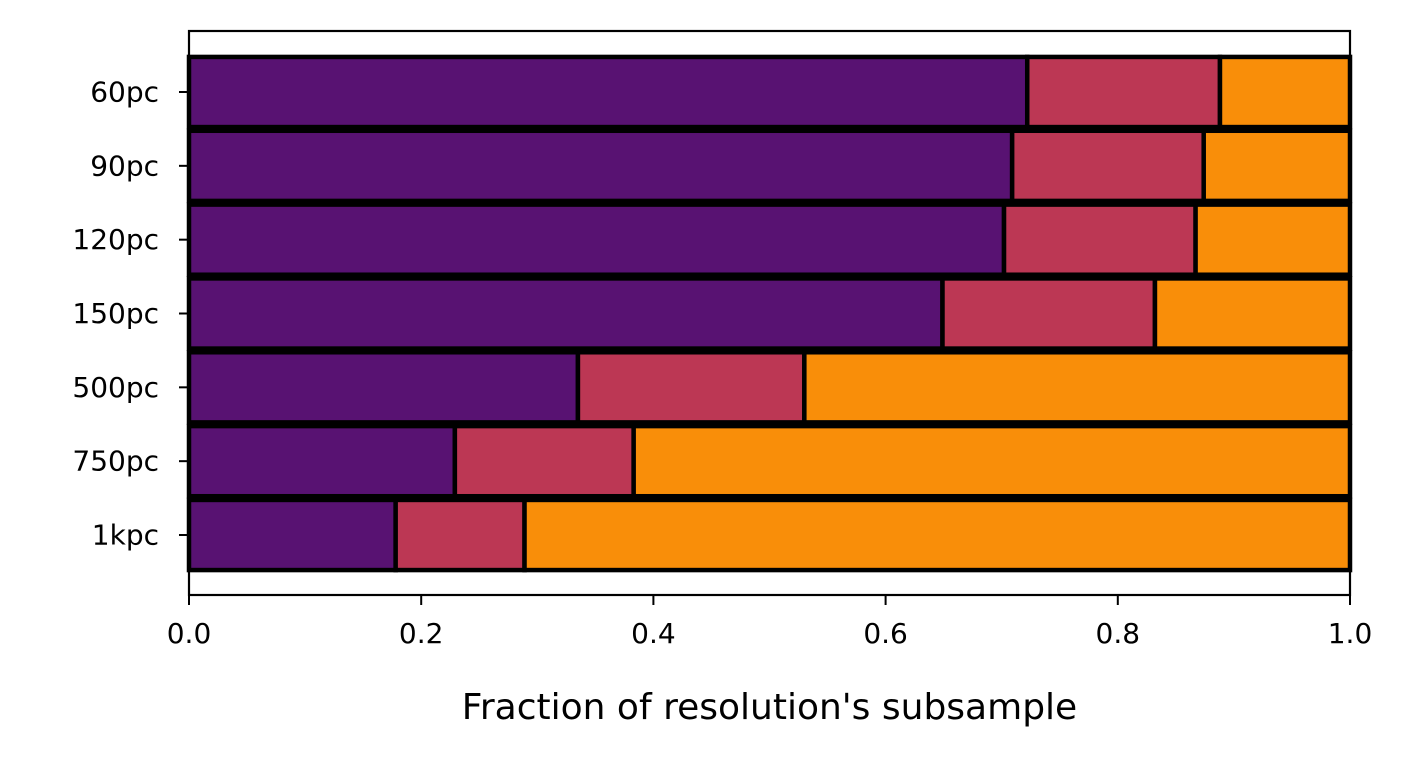 Image resolution: width=1413 pixels, height=760 pixels. I want to click on y-tick-label: 500pc, so click(115, 387).